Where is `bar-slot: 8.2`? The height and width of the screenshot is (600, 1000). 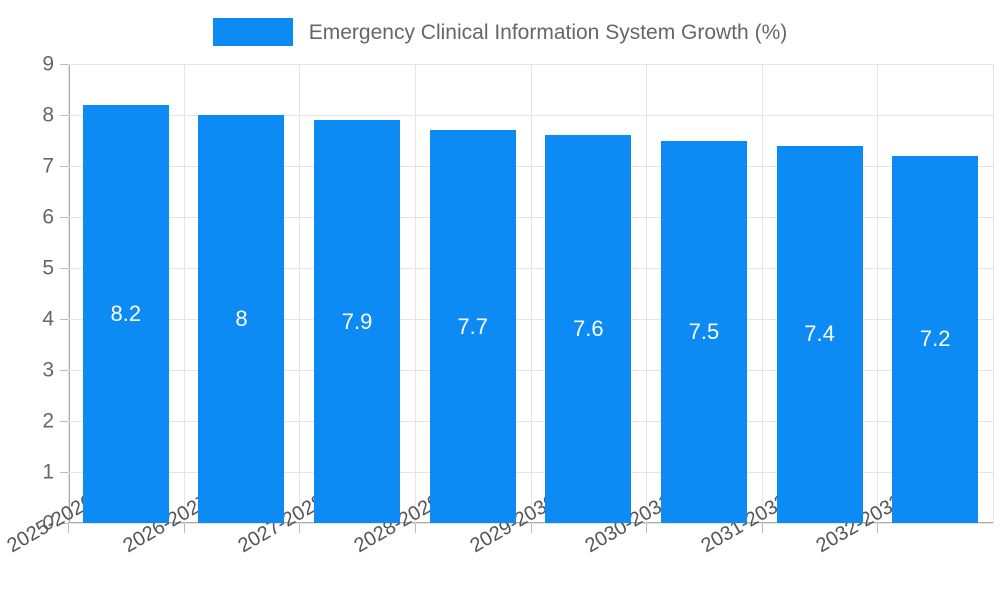 bar-slot: 8.2 is located at coordinates (126, 293).